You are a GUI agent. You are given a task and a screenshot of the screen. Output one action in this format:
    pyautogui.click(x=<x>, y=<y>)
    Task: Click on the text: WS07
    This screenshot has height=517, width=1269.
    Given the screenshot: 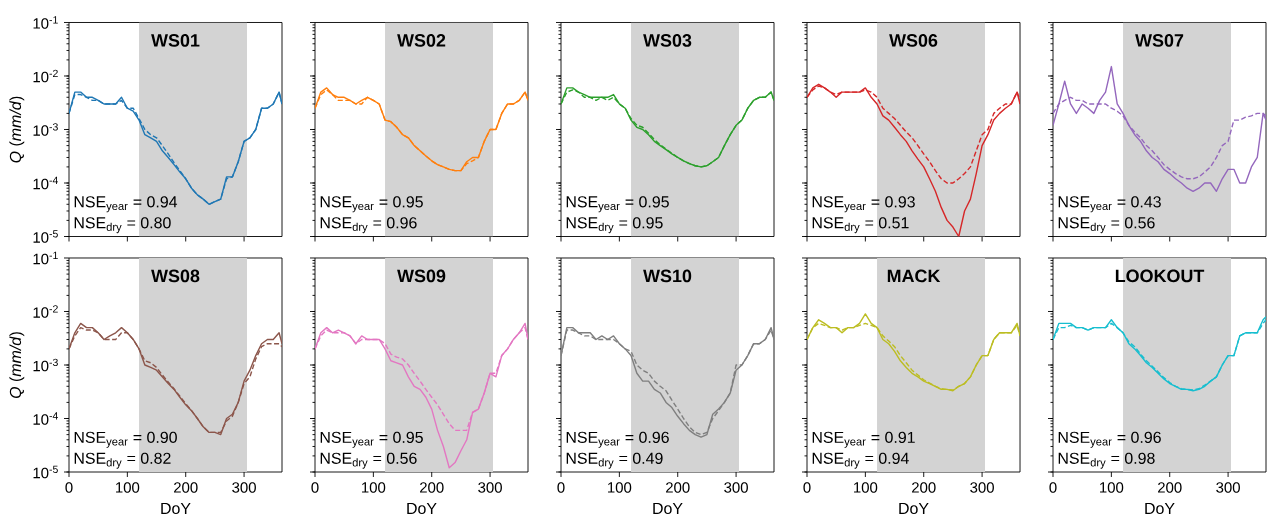 What is the action you would take?
    pyautogui.click(x=1159, y=40)
    